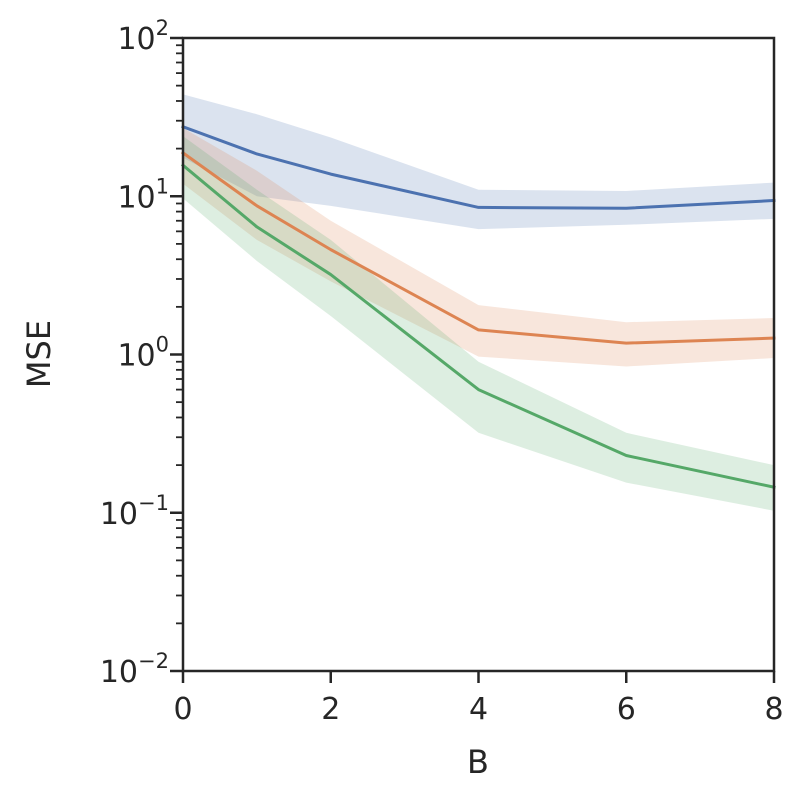 The image size is (810, 804). Describe the element at coordinates (478, 167) in the screenshot. I see `series-1-line` at that location.